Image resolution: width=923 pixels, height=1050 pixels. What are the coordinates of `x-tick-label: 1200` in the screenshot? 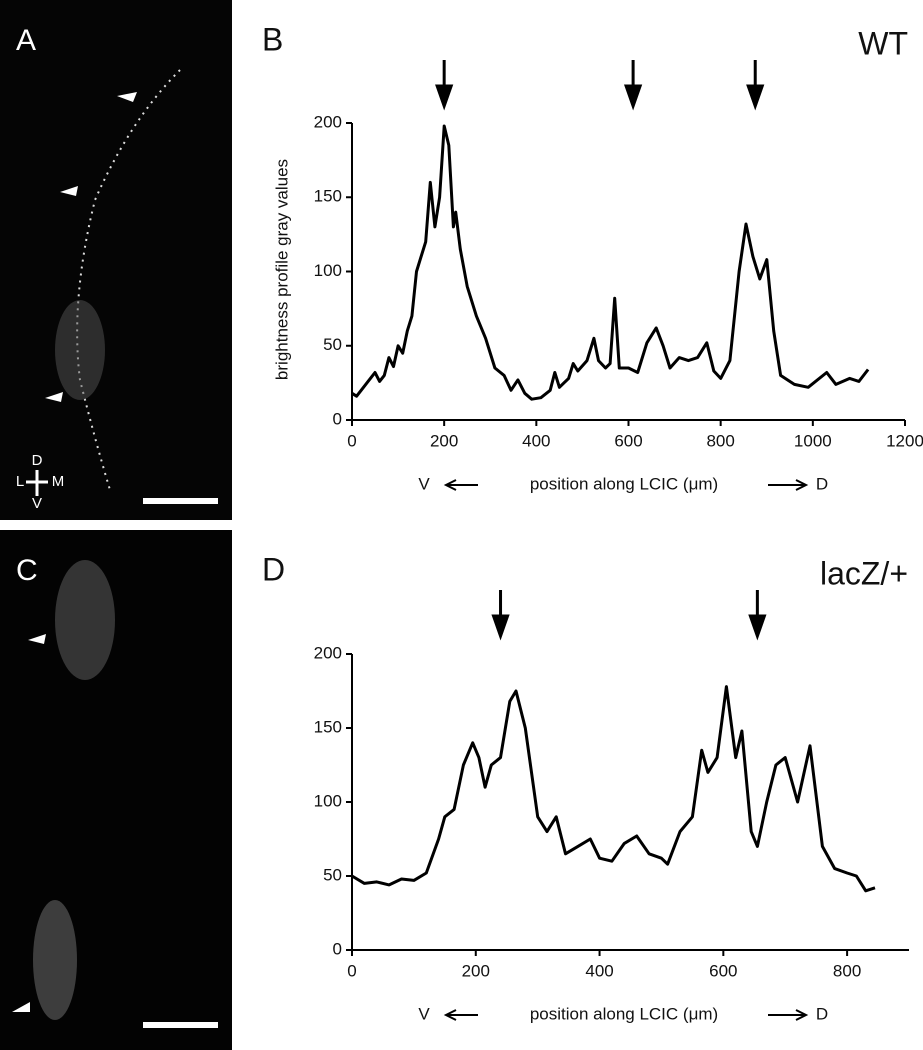 It's located at (904, 440).